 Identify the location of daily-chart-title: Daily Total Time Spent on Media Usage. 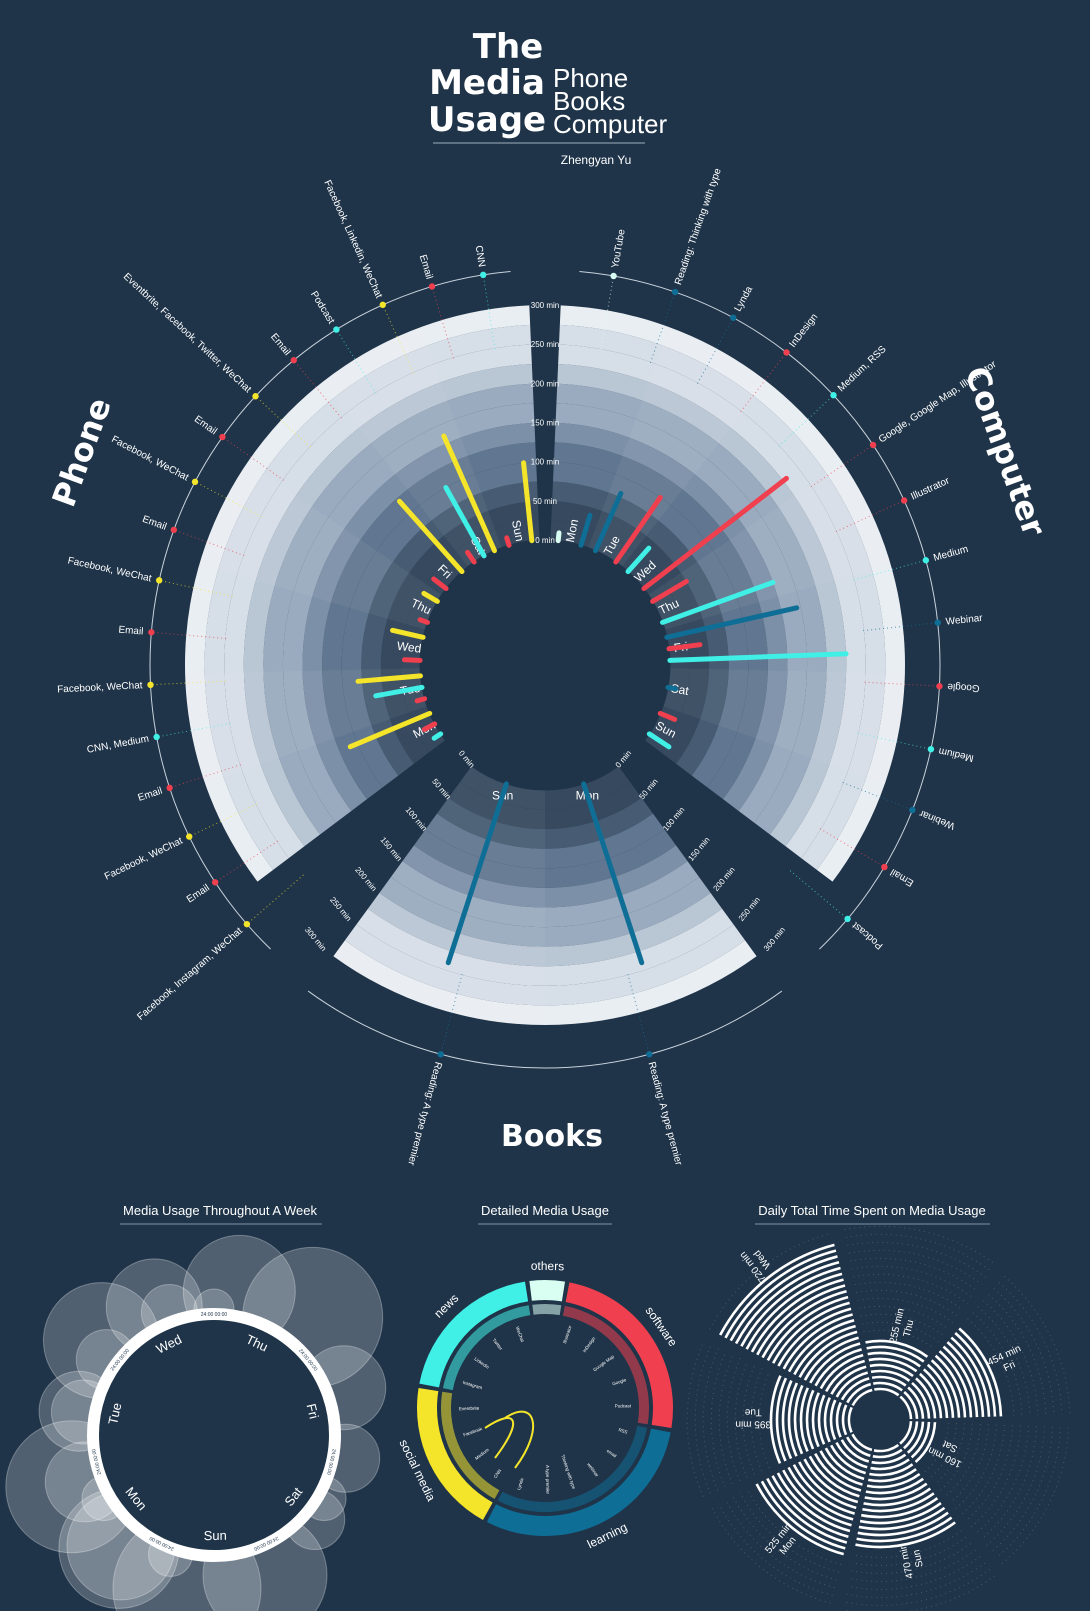
(871, 1210).